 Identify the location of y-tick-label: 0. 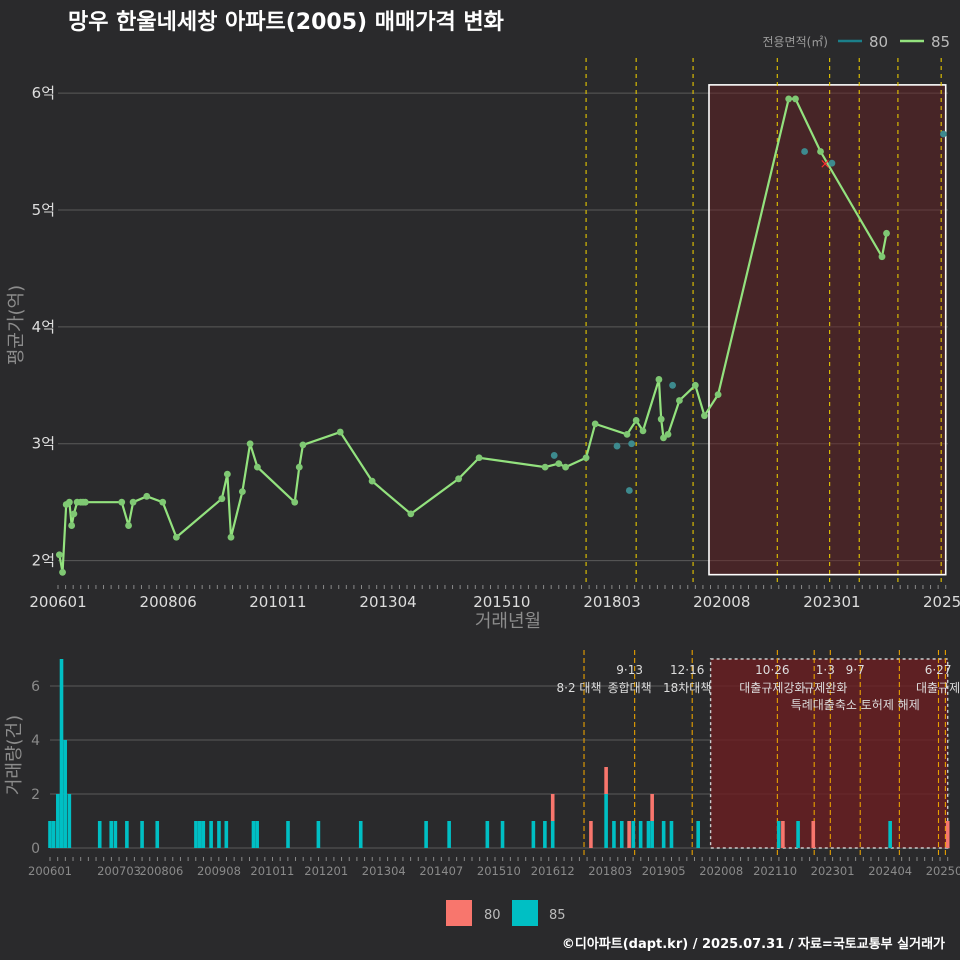
(35, 849).